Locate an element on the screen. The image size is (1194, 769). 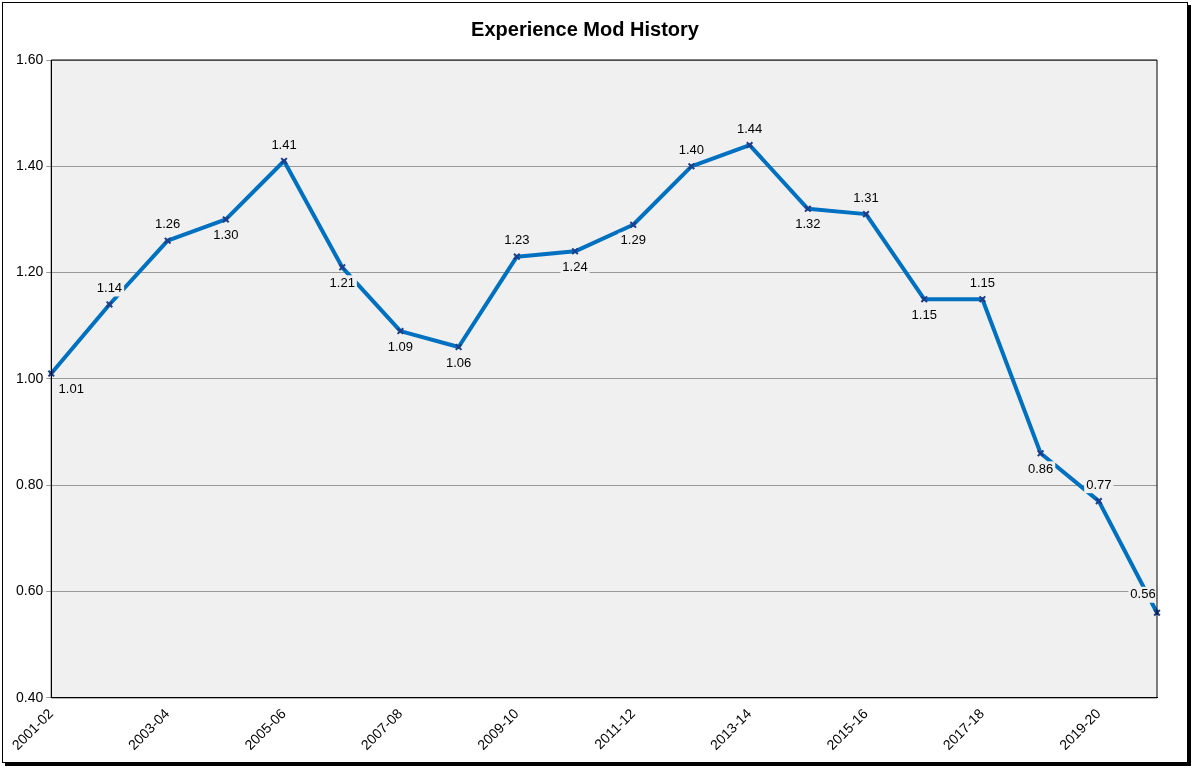
y-tick-label: 1.60 is located at coordinates (30, 58).